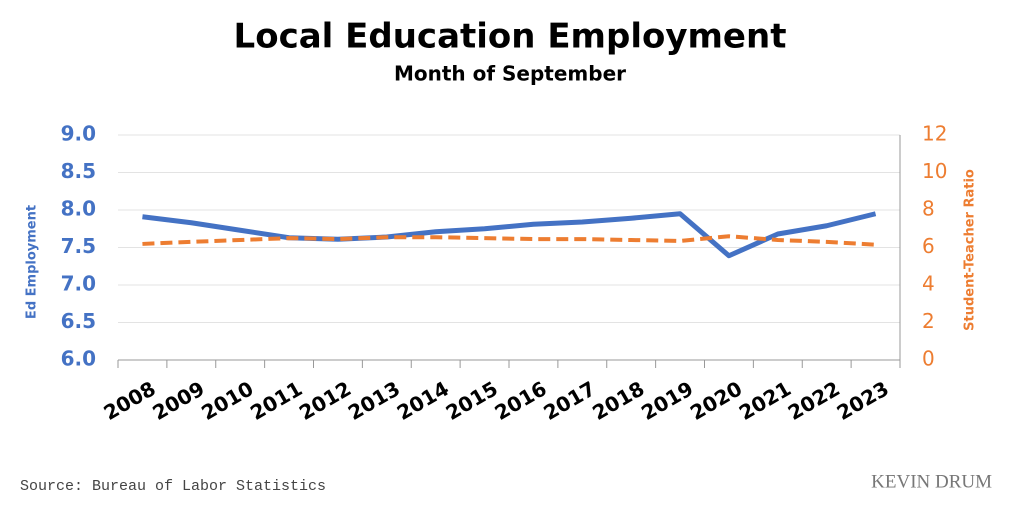  I want to click on x-tick-label: 2010, so click(227, 400).